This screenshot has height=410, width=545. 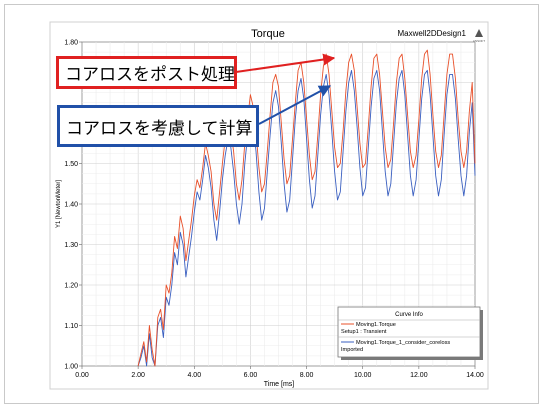 I want to click on ansoft-logo: ANSOFT, so click(x=479, y=36).